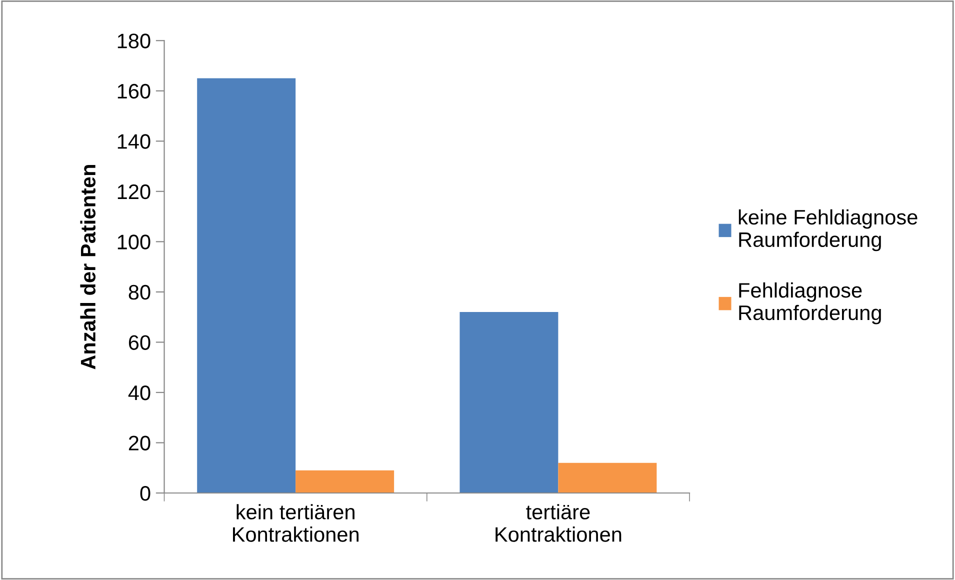  Describe the element at coordinates (88, 267) in the screenshot. I see `y-axis-title: Anzahl der Patienten` at that location.